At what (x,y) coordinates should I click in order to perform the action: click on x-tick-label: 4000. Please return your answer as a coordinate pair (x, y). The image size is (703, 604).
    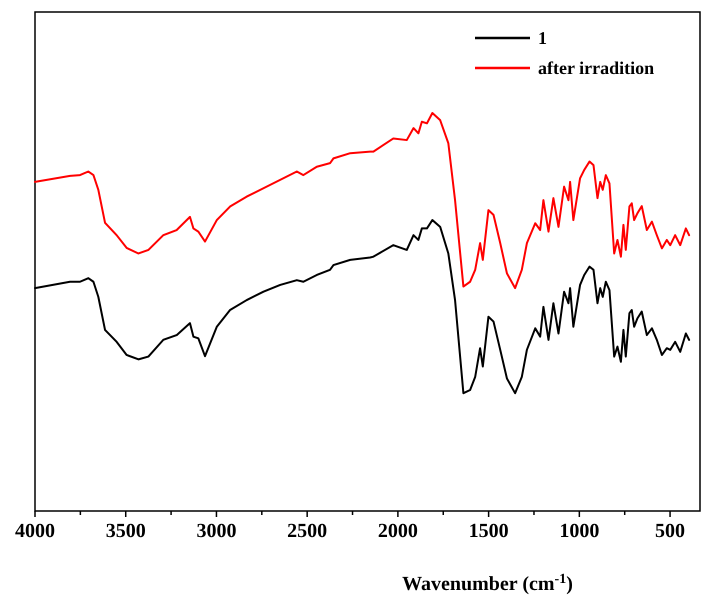
    Looking at the image, I should click on (35, 531).